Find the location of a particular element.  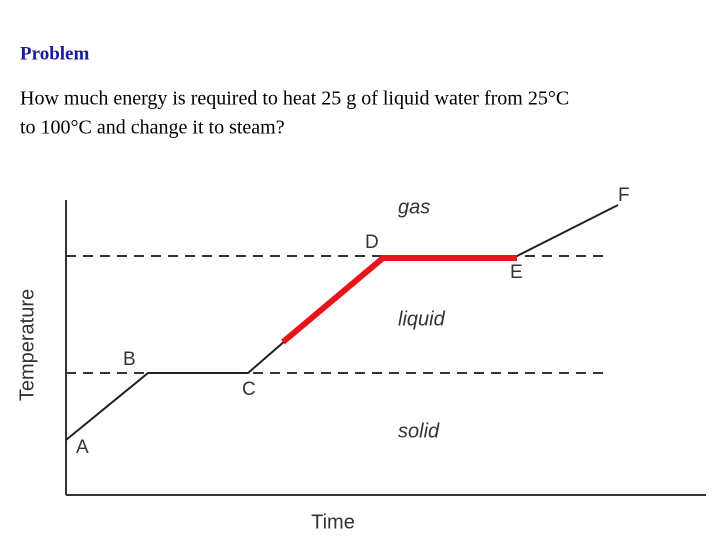

point-label: E is located at coordinates (516, 272).